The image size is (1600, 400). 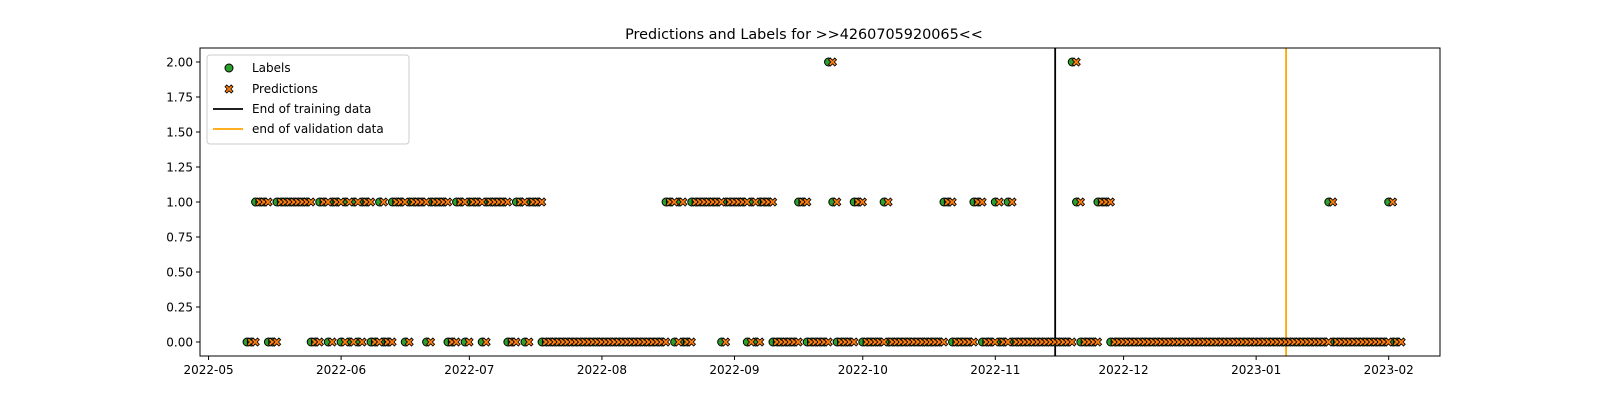 What do you see at coordinates (179, 168) in the screenshot?
I see `y-tick-label: 1.25` at bounding box center [179, 168].